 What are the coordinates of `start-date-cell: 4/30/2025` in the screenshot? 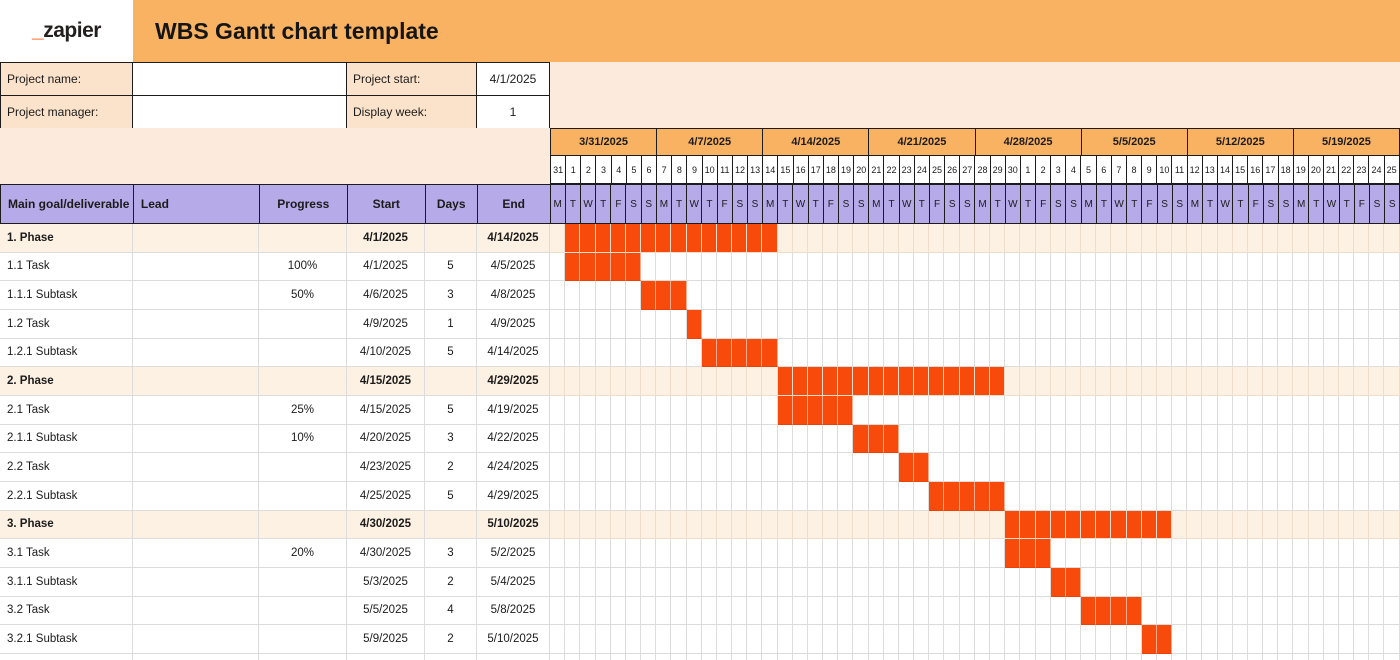 It's located at (386, 553).